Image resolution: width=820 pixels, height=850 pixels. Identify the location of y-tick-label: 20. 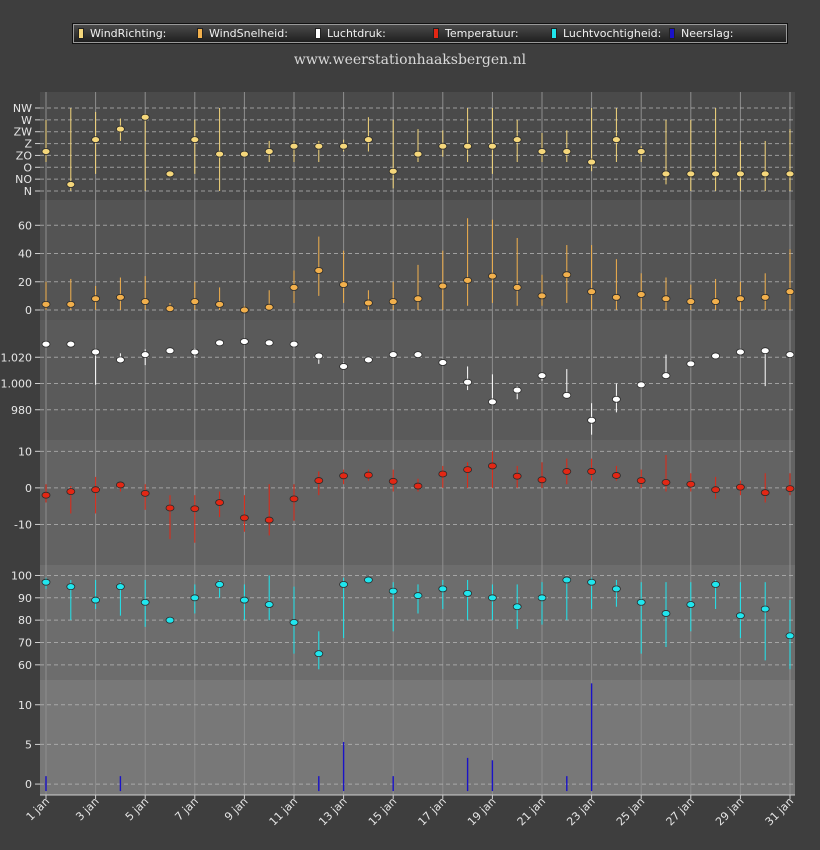
(25, 282).